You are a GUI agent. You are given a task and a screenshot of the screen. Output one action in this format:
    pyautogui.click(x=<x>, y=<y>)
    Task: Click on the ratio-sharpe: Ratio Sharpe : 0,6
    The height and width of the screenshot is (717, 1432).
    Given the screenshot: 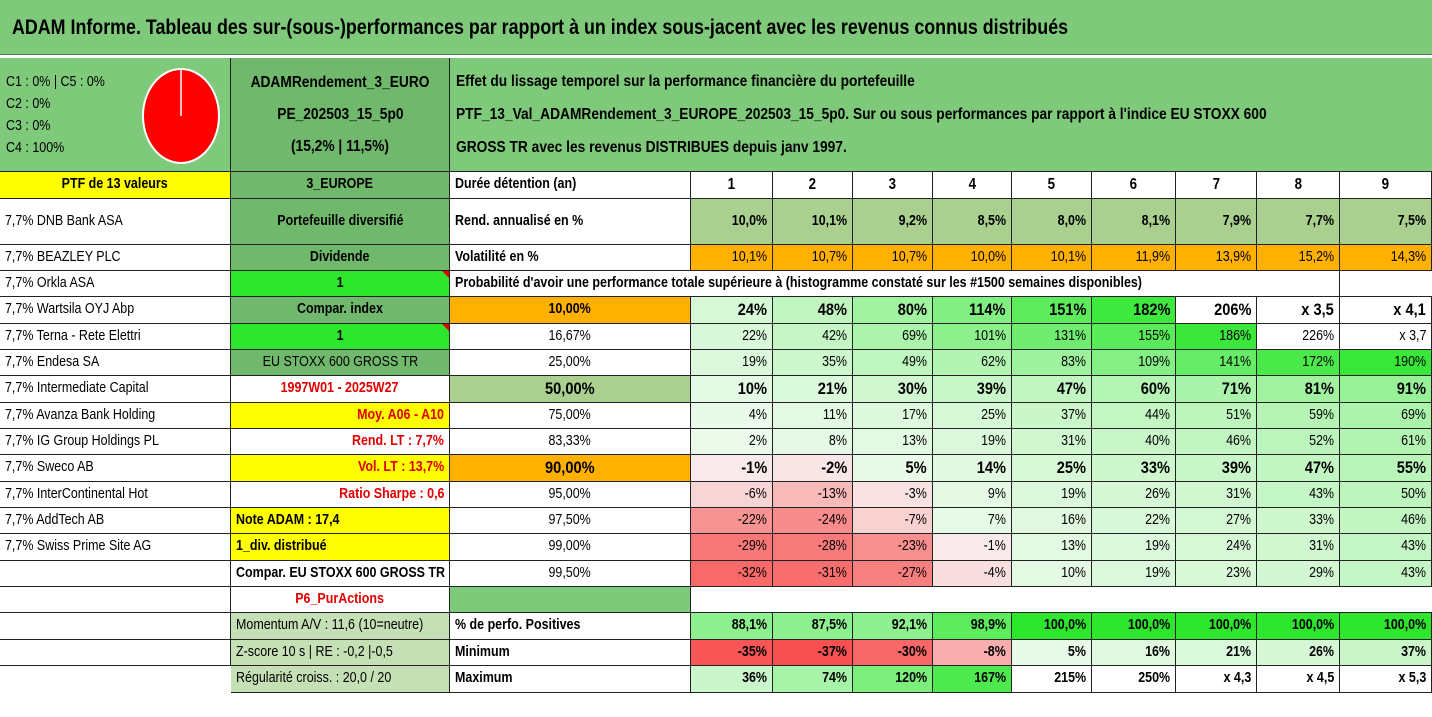 What is the action you would take?
    pyautogui.click(x=340, y=495)
    